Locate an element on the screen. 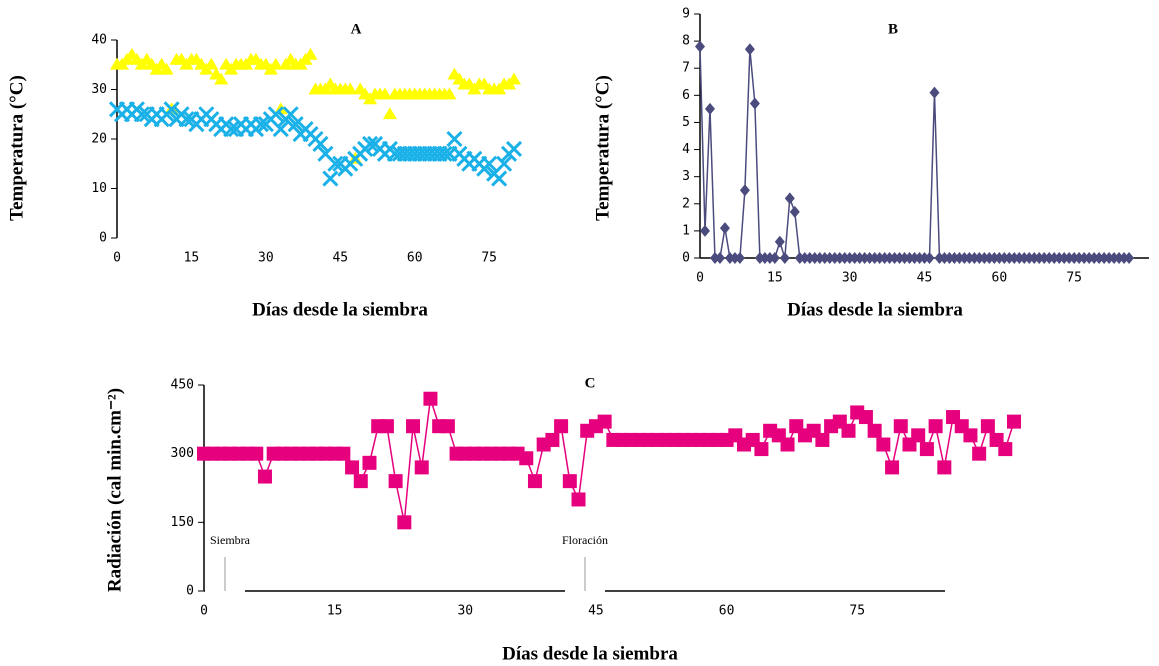  y-tick-label: 30 is located at coordinates (99, 89).